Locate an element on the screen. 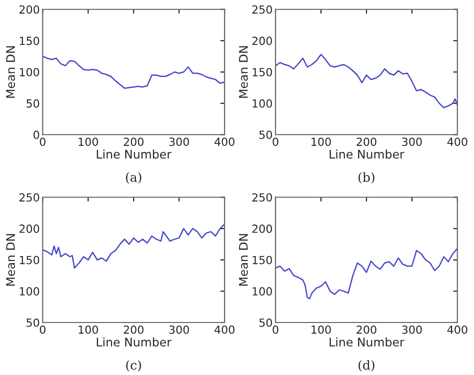 The image size is (474, 375). text: (b) is located at coordinates (366, 178).